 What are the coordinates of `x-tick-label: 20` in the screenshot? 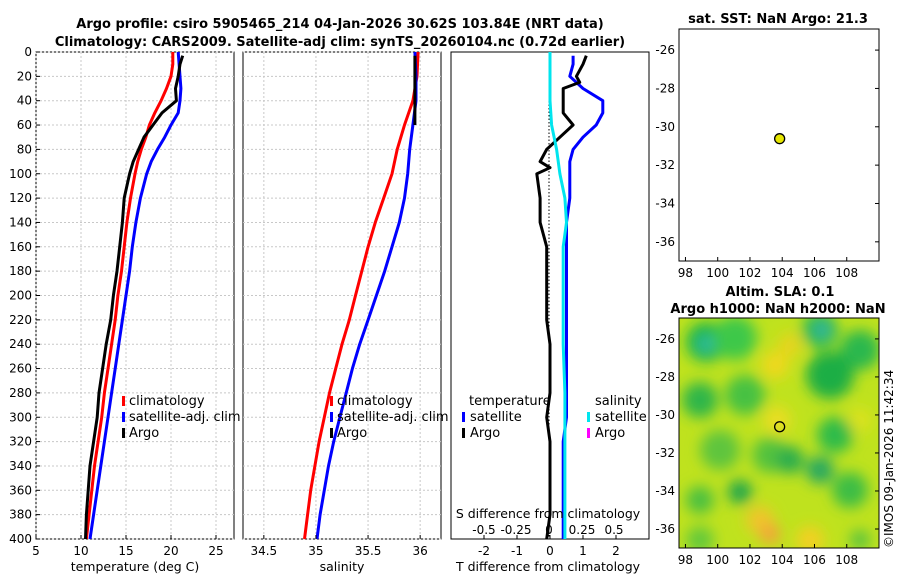 It's located at (170, 551).